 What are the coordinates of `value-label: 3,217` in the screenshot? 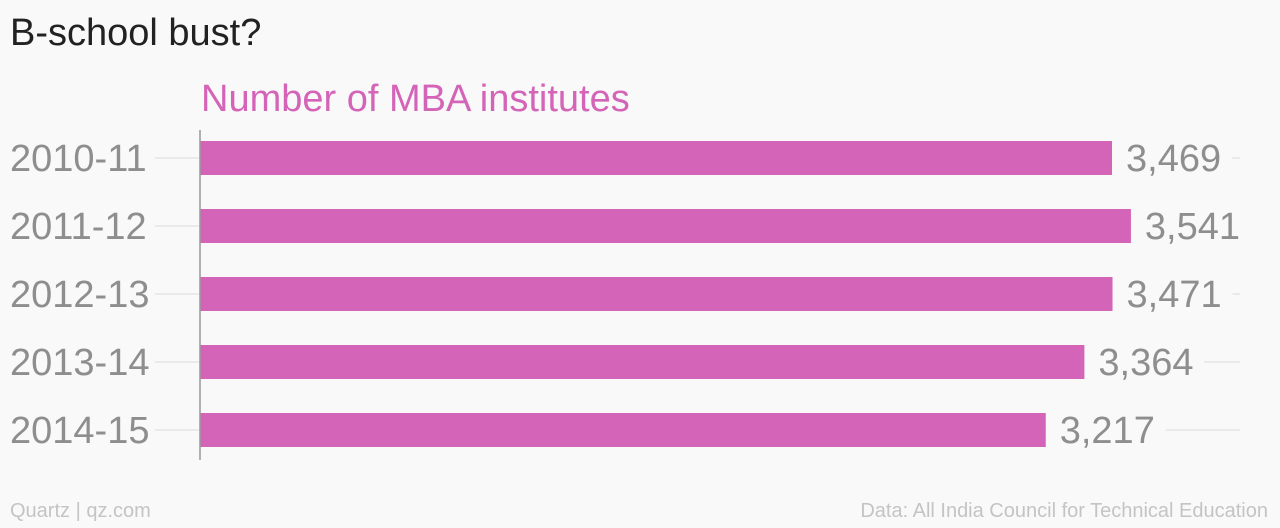 It's located at (1107, 431).